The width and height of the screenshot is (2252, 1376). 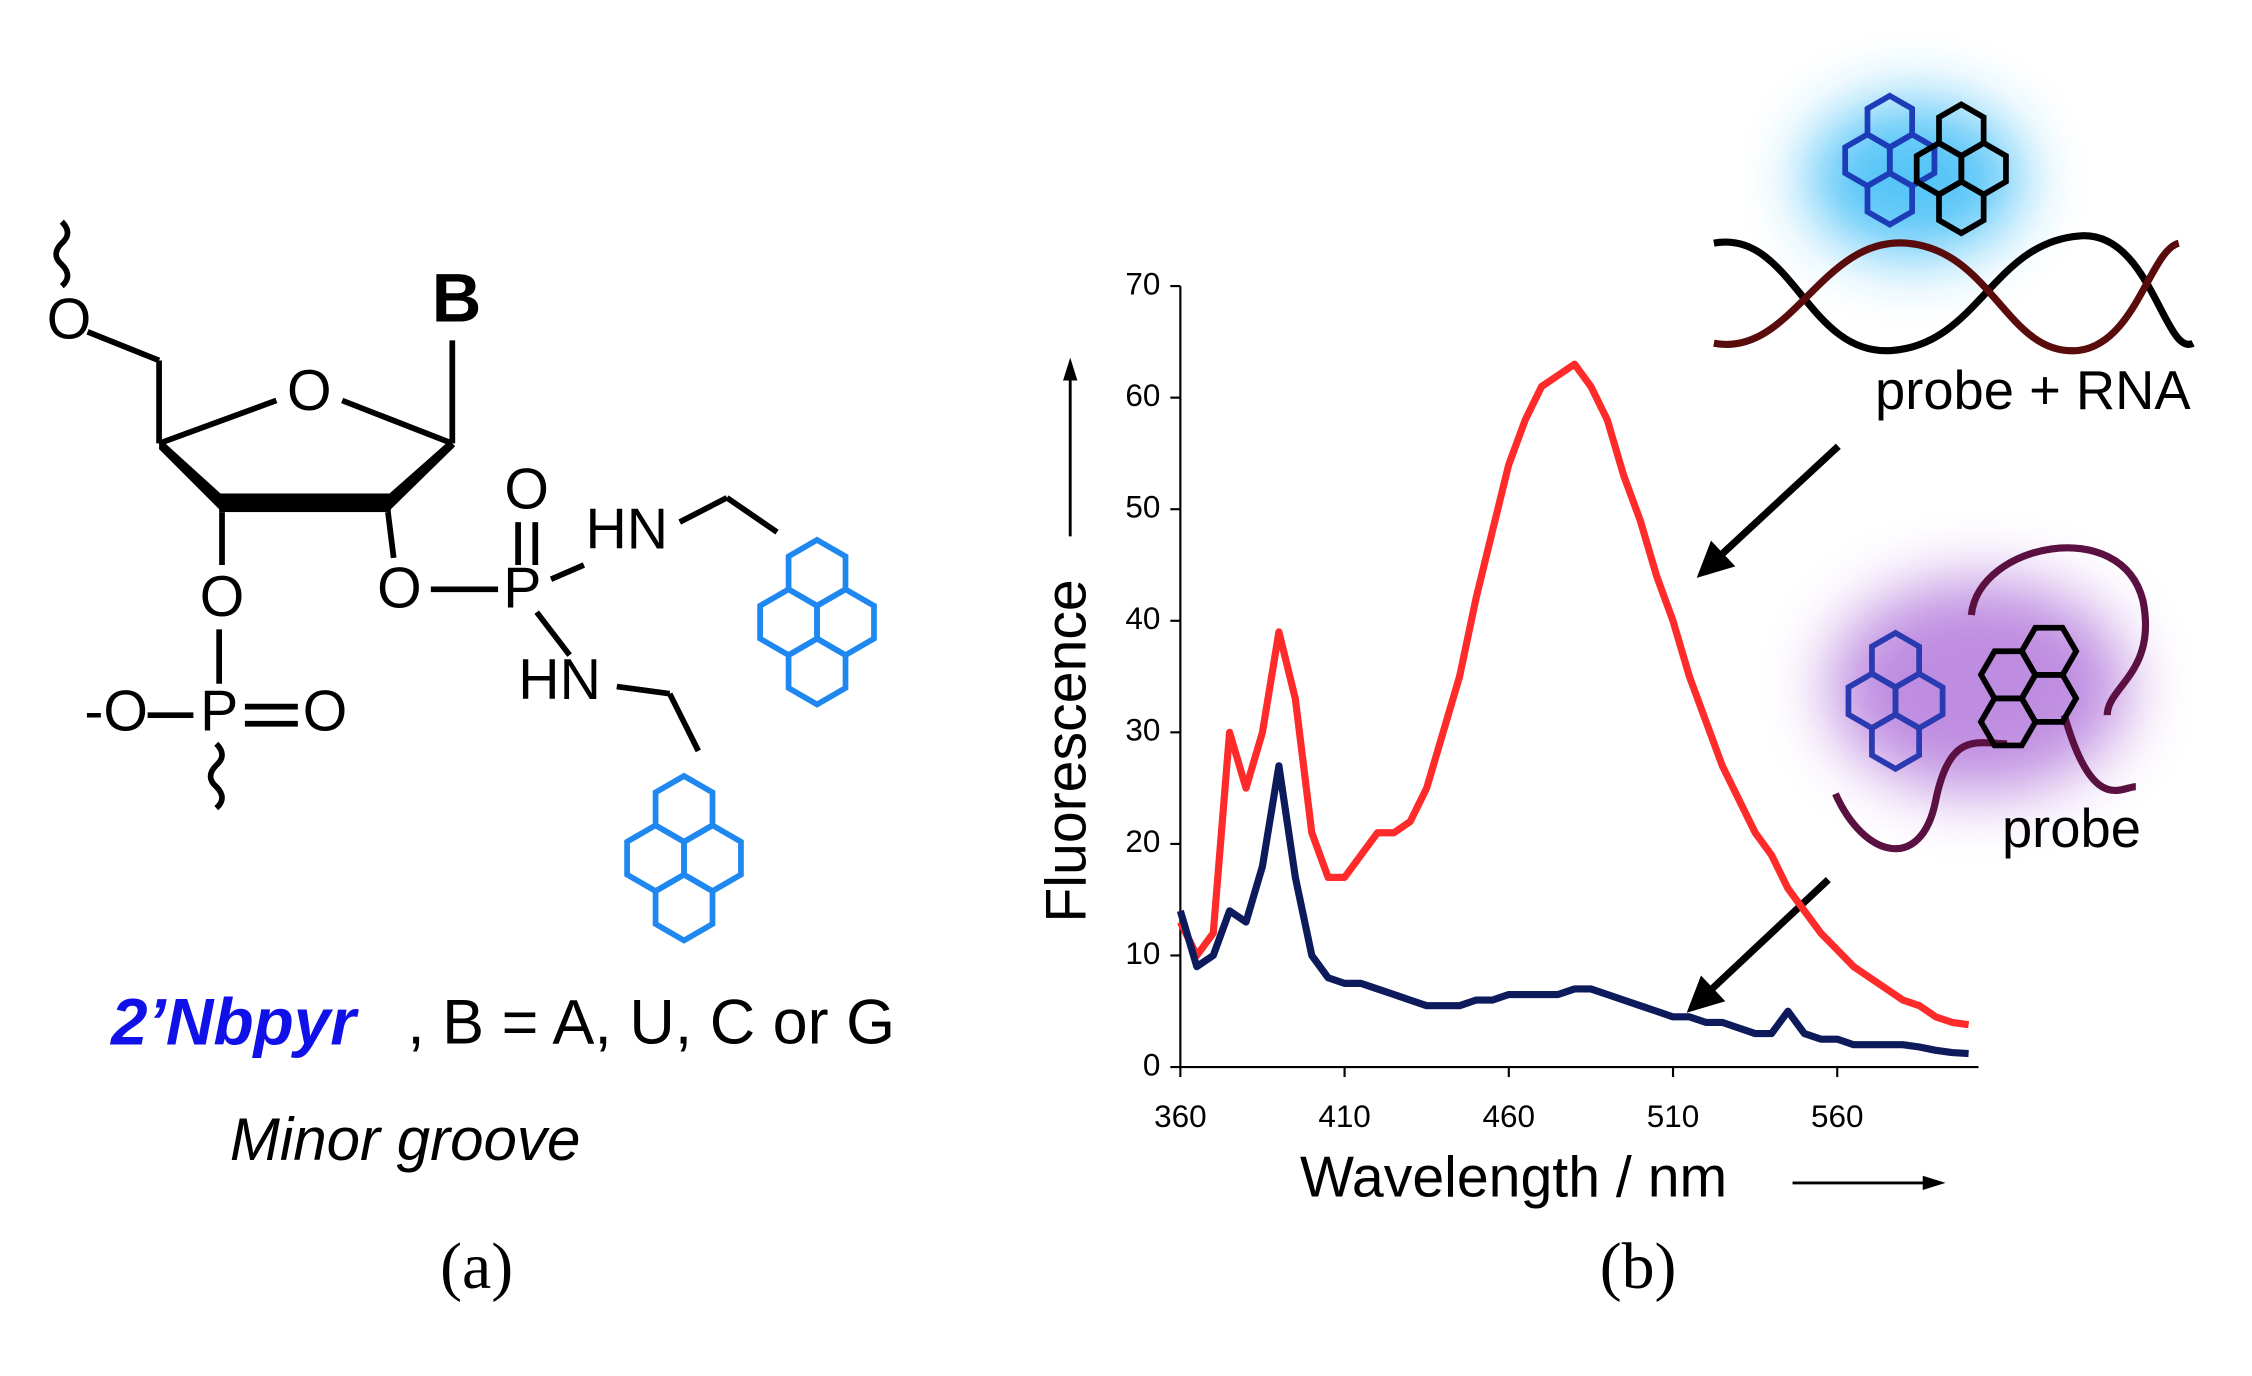 I want to click on atom-label: -O, so click(x=116, y=711).